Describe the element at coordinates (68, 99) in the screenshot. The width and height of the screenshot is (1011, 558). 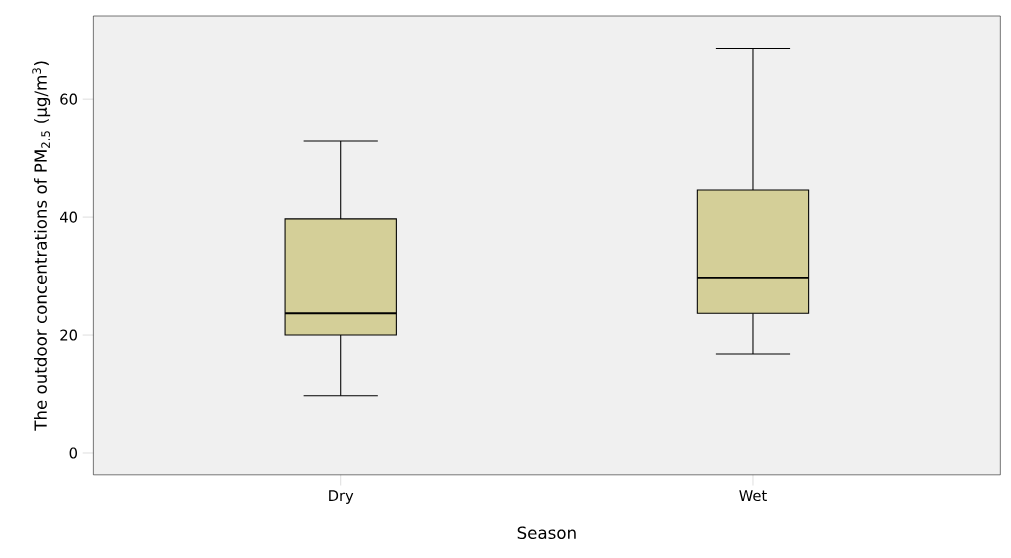
I see `y-tick-label: 60` at that location.